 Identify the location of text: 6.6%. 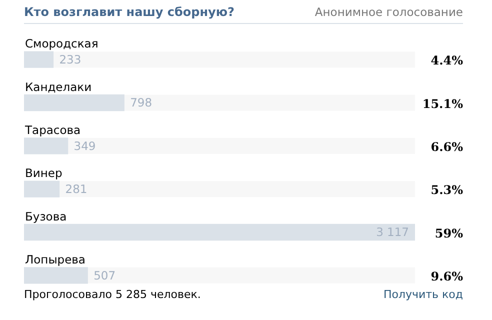
(447, 147).